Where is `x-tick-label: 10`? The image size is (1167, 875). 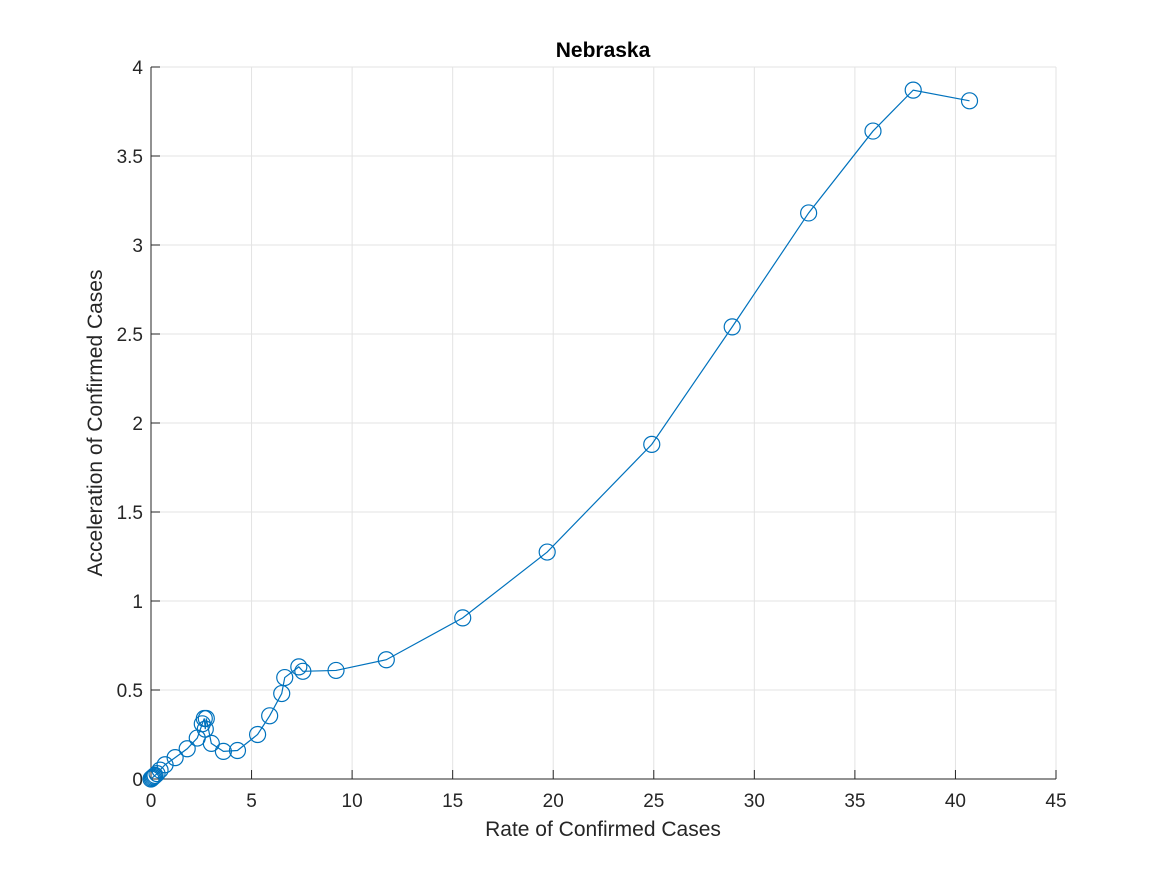
x-tick-label: 10 is located at coordinates (352, 801).